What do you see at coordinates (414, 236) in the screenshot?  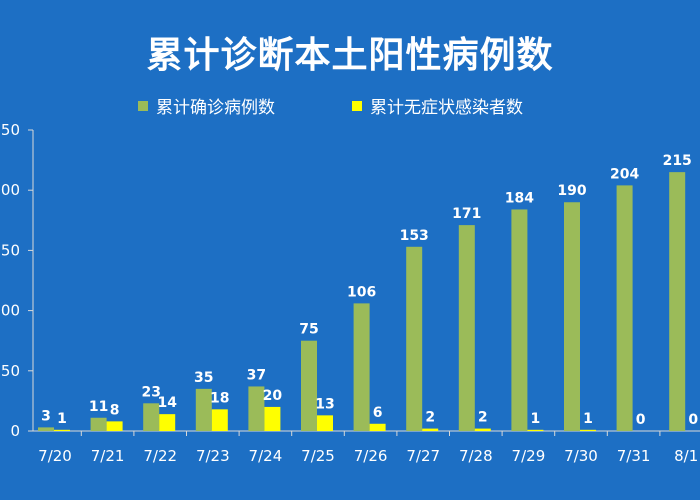 I see `data-label-confirmed: 153` at bounding box center [414, 236].